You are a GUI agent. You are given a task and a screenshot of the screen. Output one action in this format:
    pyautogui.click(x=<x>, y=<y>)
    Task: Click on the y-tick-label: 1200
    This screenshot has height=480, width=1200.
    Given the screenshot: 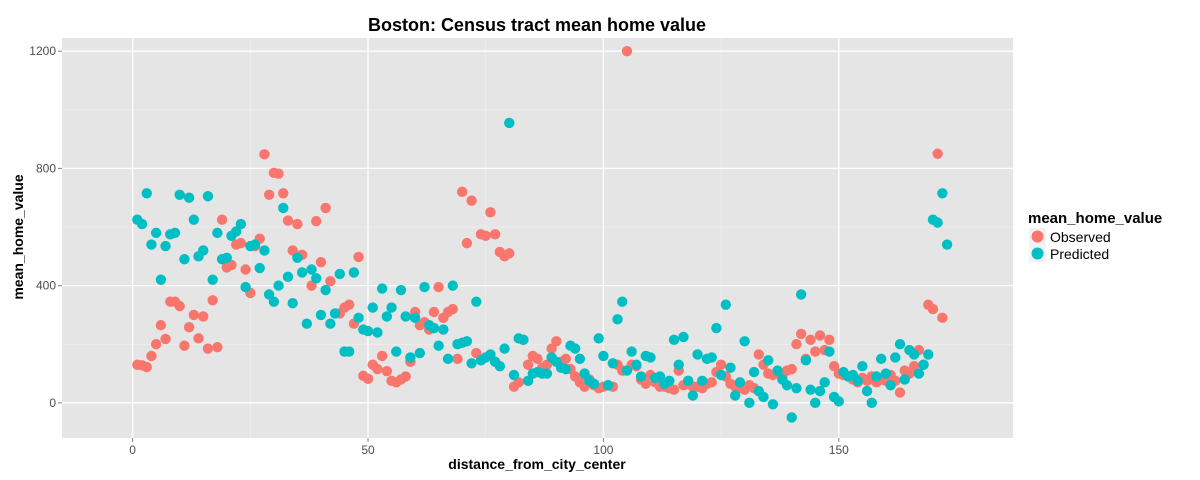 What is the action you would take?
    pyautogui.click(x=42, y=51)
    